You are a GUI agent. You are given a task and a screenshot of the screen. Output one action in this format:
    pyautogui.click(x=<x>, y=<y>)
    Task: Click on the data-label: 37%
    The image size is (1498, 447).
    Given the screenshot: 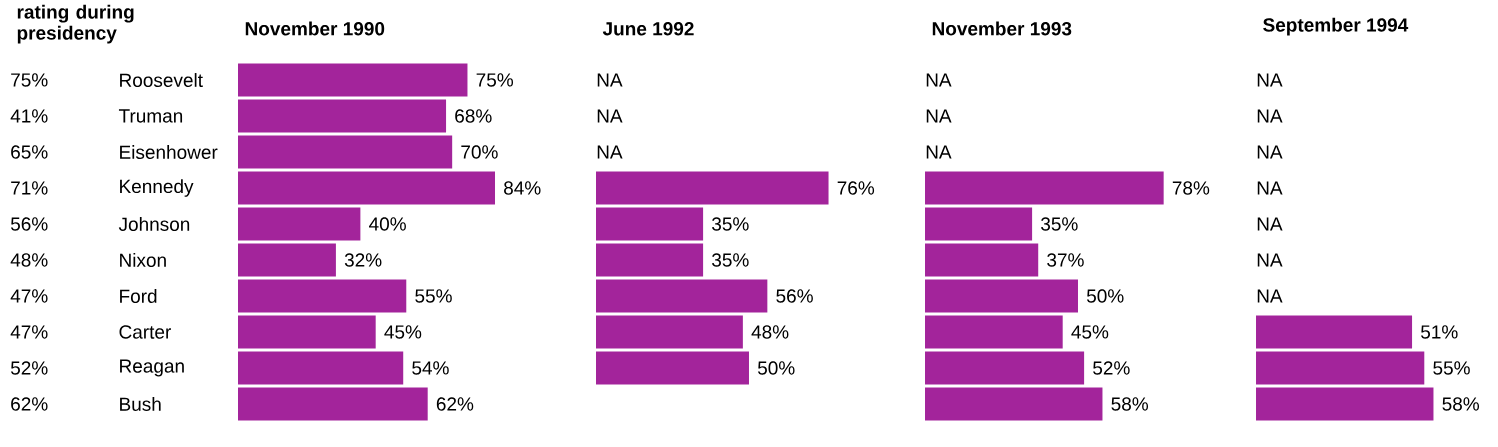 What is the action you would take?
    pyautogui.click(x=1065, y=260)
    